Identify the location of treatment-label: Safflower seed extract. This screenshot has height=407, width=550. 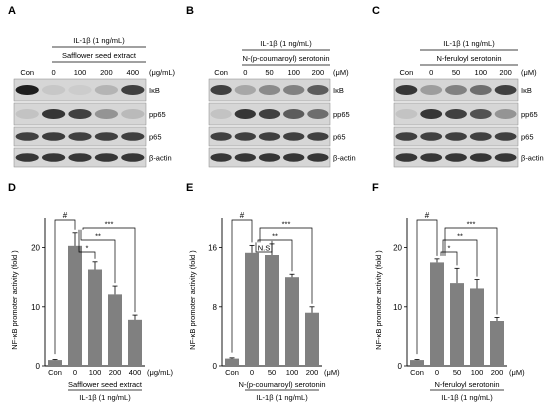
(105, 384).